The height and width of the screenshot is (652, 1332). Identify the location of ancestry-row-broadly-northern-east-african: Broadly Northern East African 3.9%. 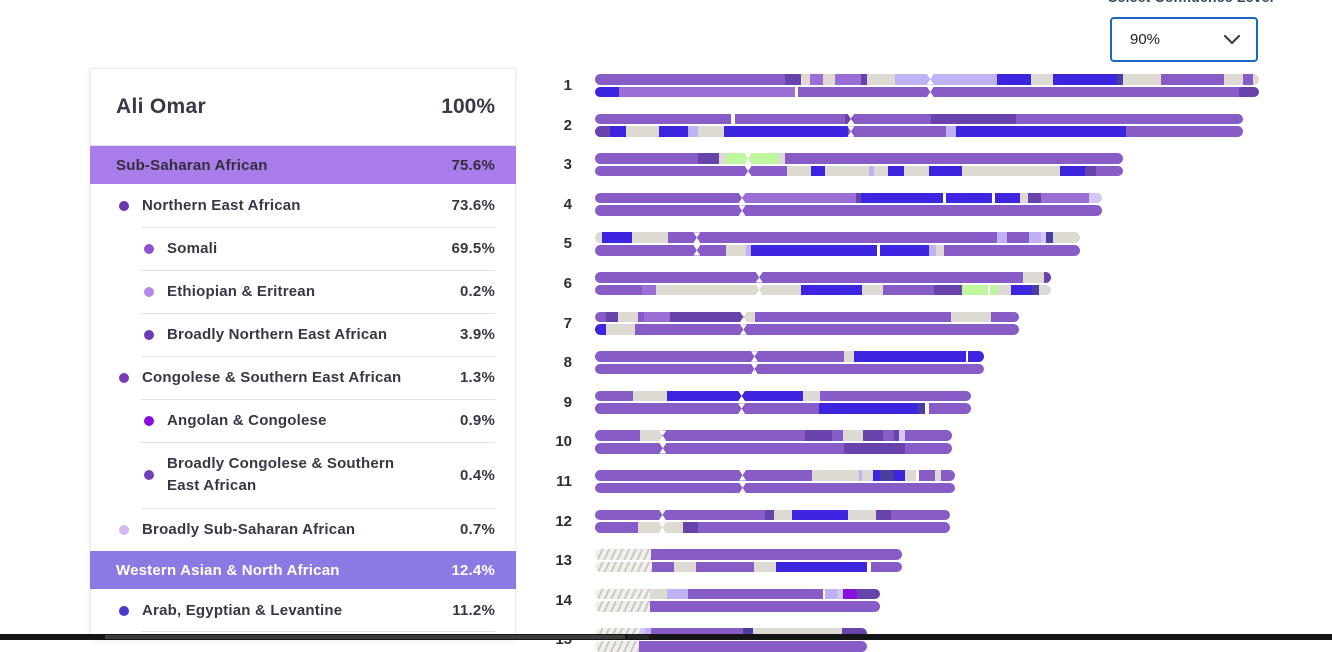
(303, 334).